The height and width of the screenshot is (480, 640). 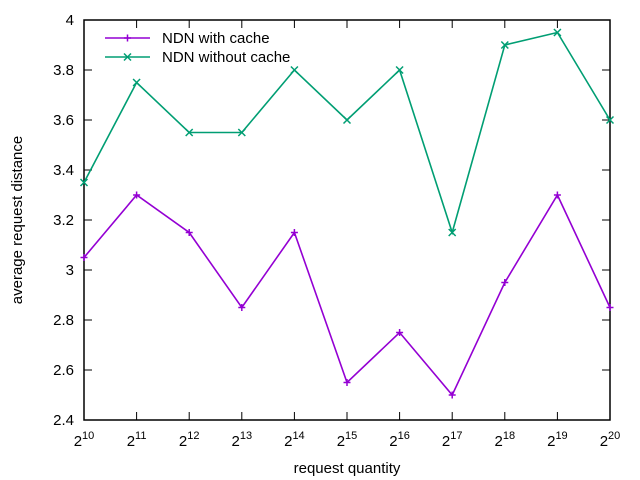 I want to click on x-tick-label: 218, so click(x=505, y=440).